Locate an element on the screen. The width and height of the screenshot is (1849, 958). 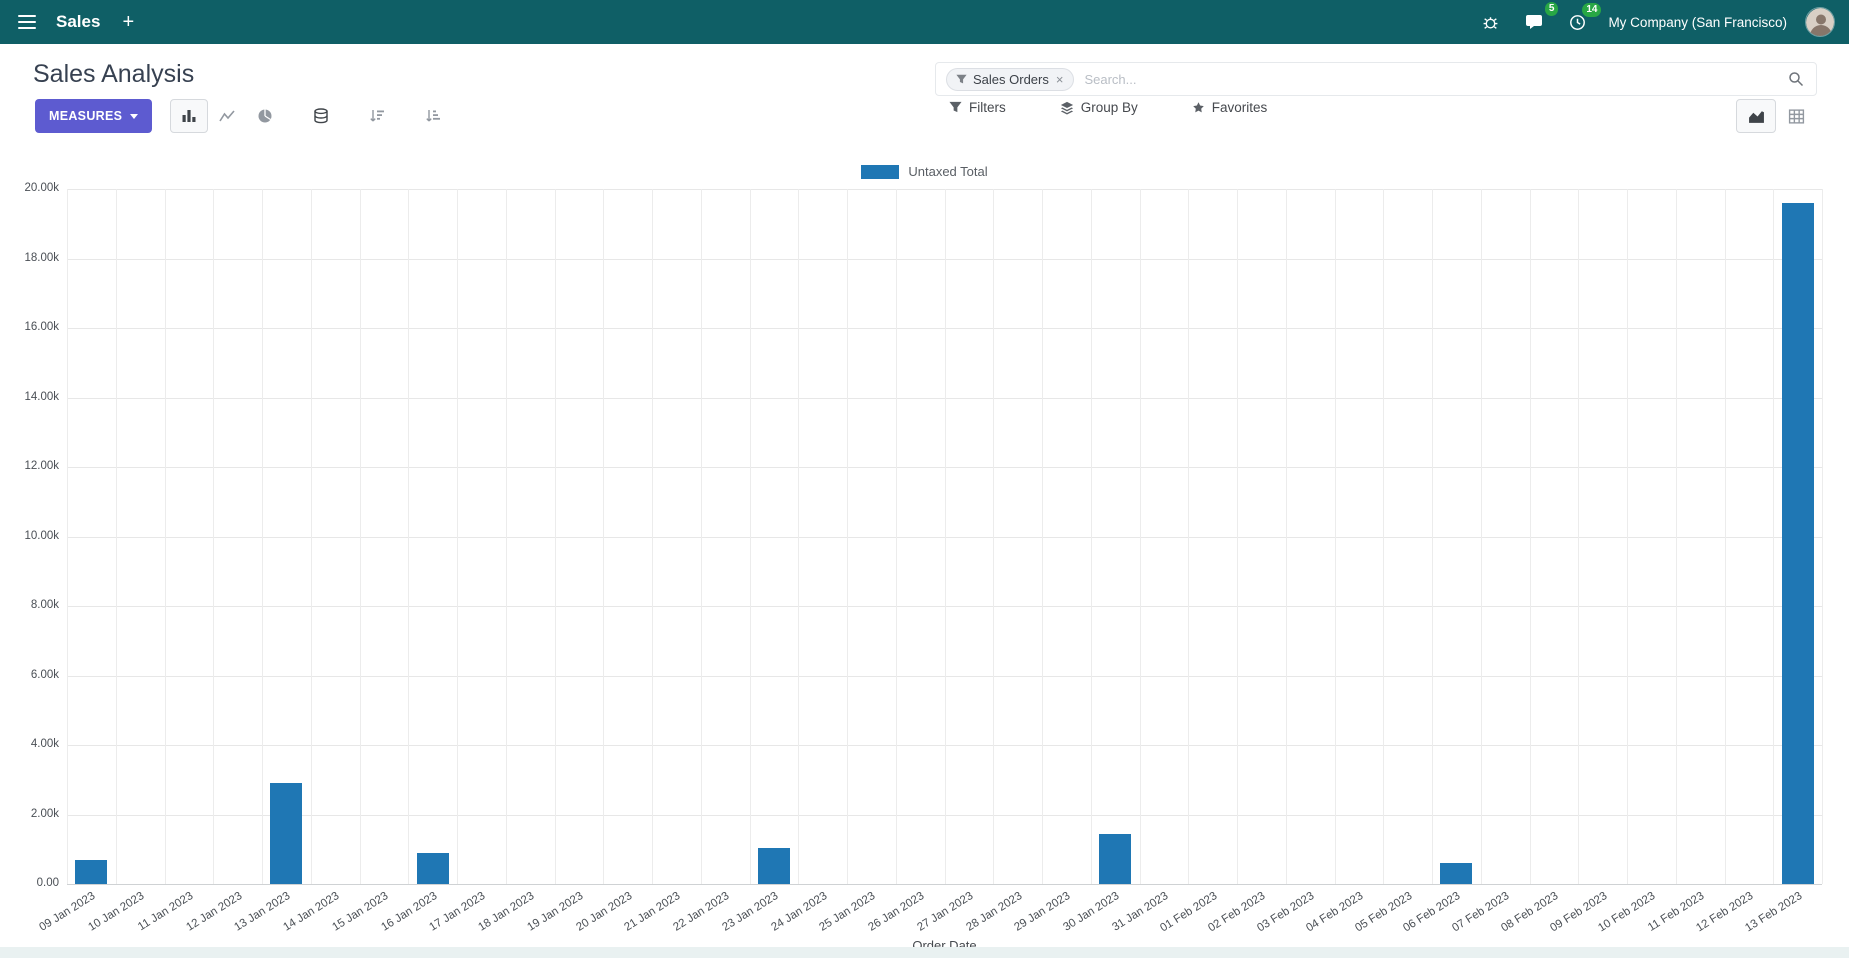
group-by-button: Group By is located at coordinates (1099, 107).